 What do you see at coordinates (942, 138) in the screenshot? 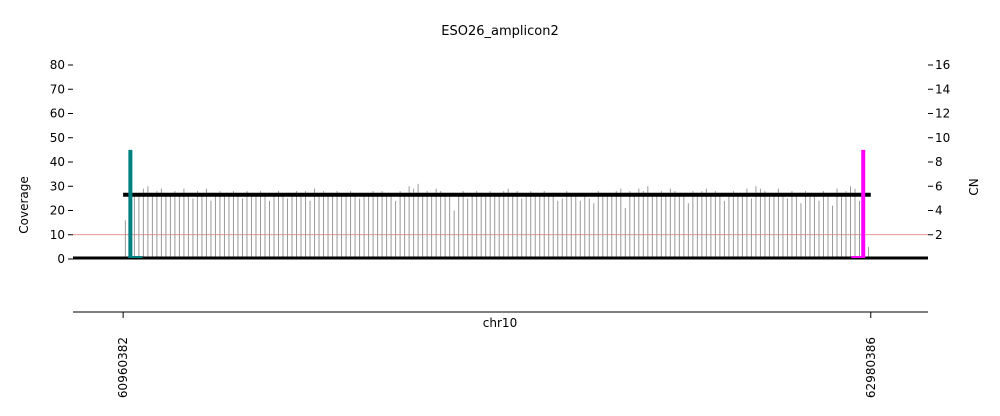
I see `y2-tick-label: 10` at bounding box center [942, 138].